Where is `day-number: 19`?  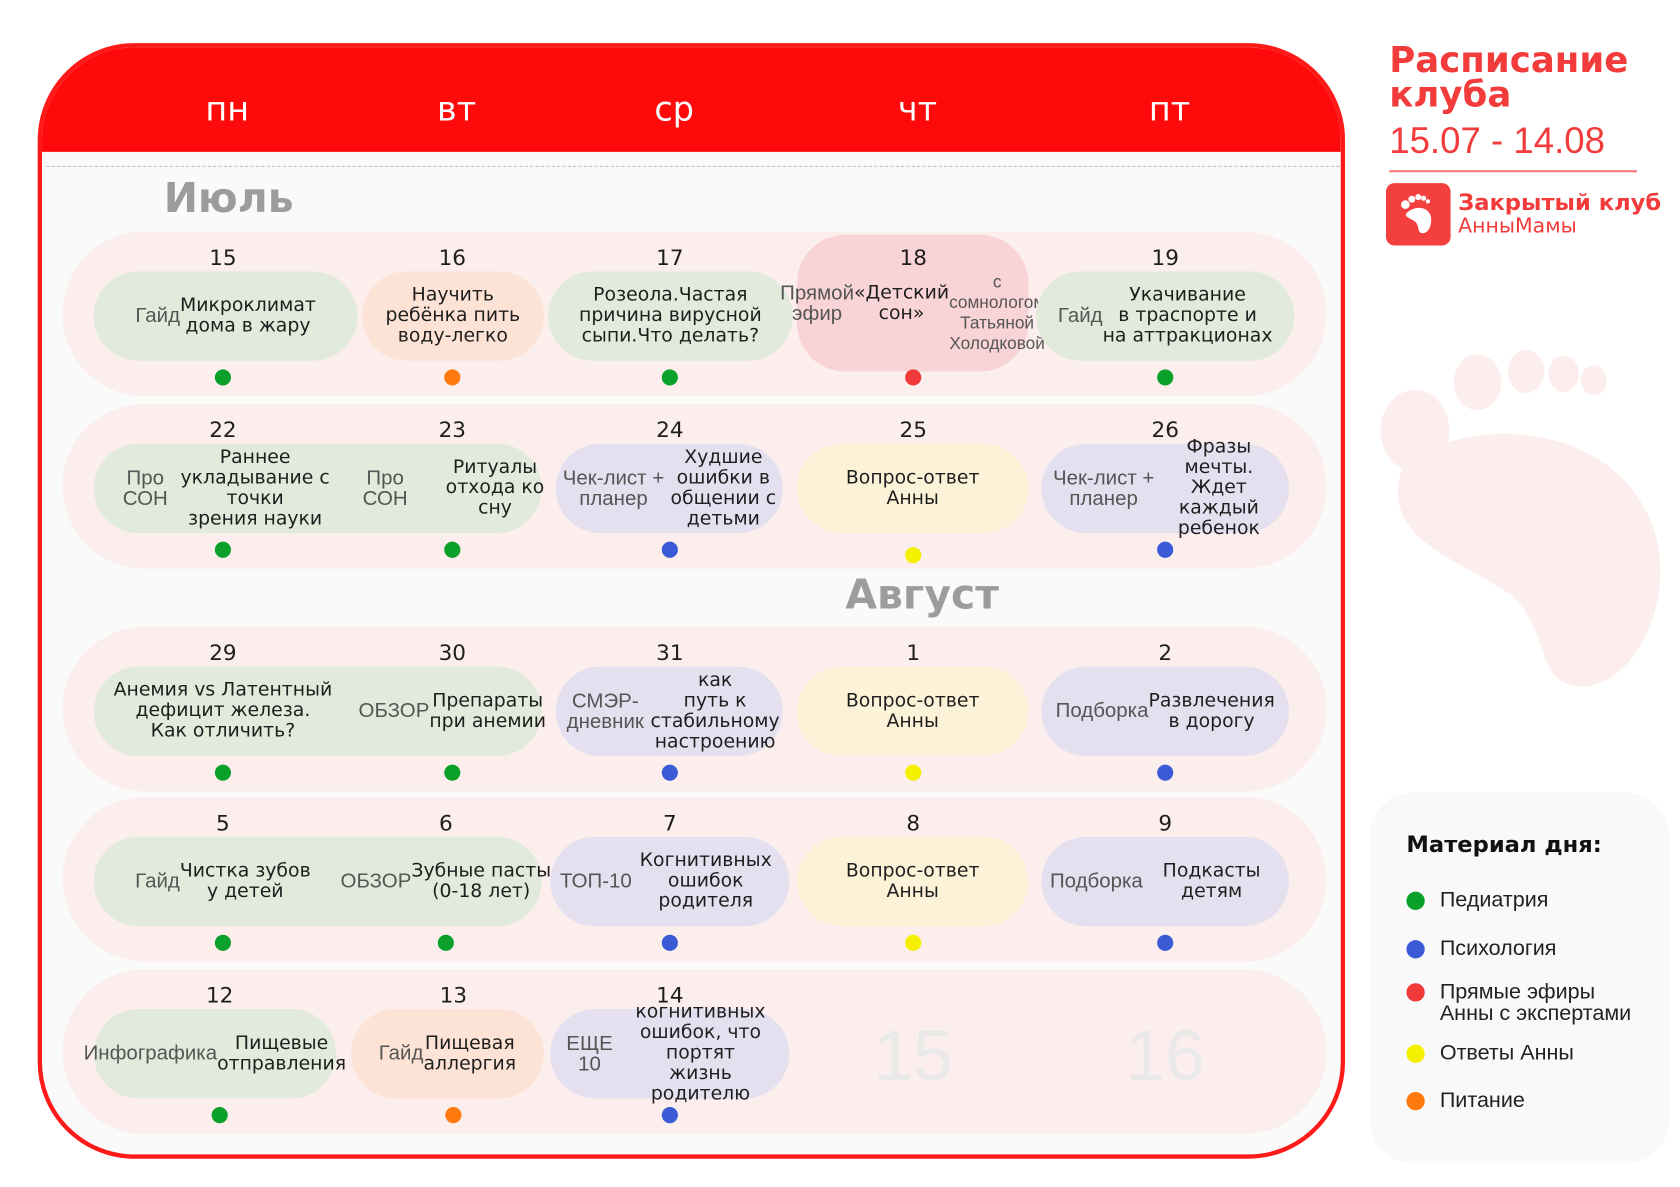 day-number: 19 is located at coordinates (1165, 257).